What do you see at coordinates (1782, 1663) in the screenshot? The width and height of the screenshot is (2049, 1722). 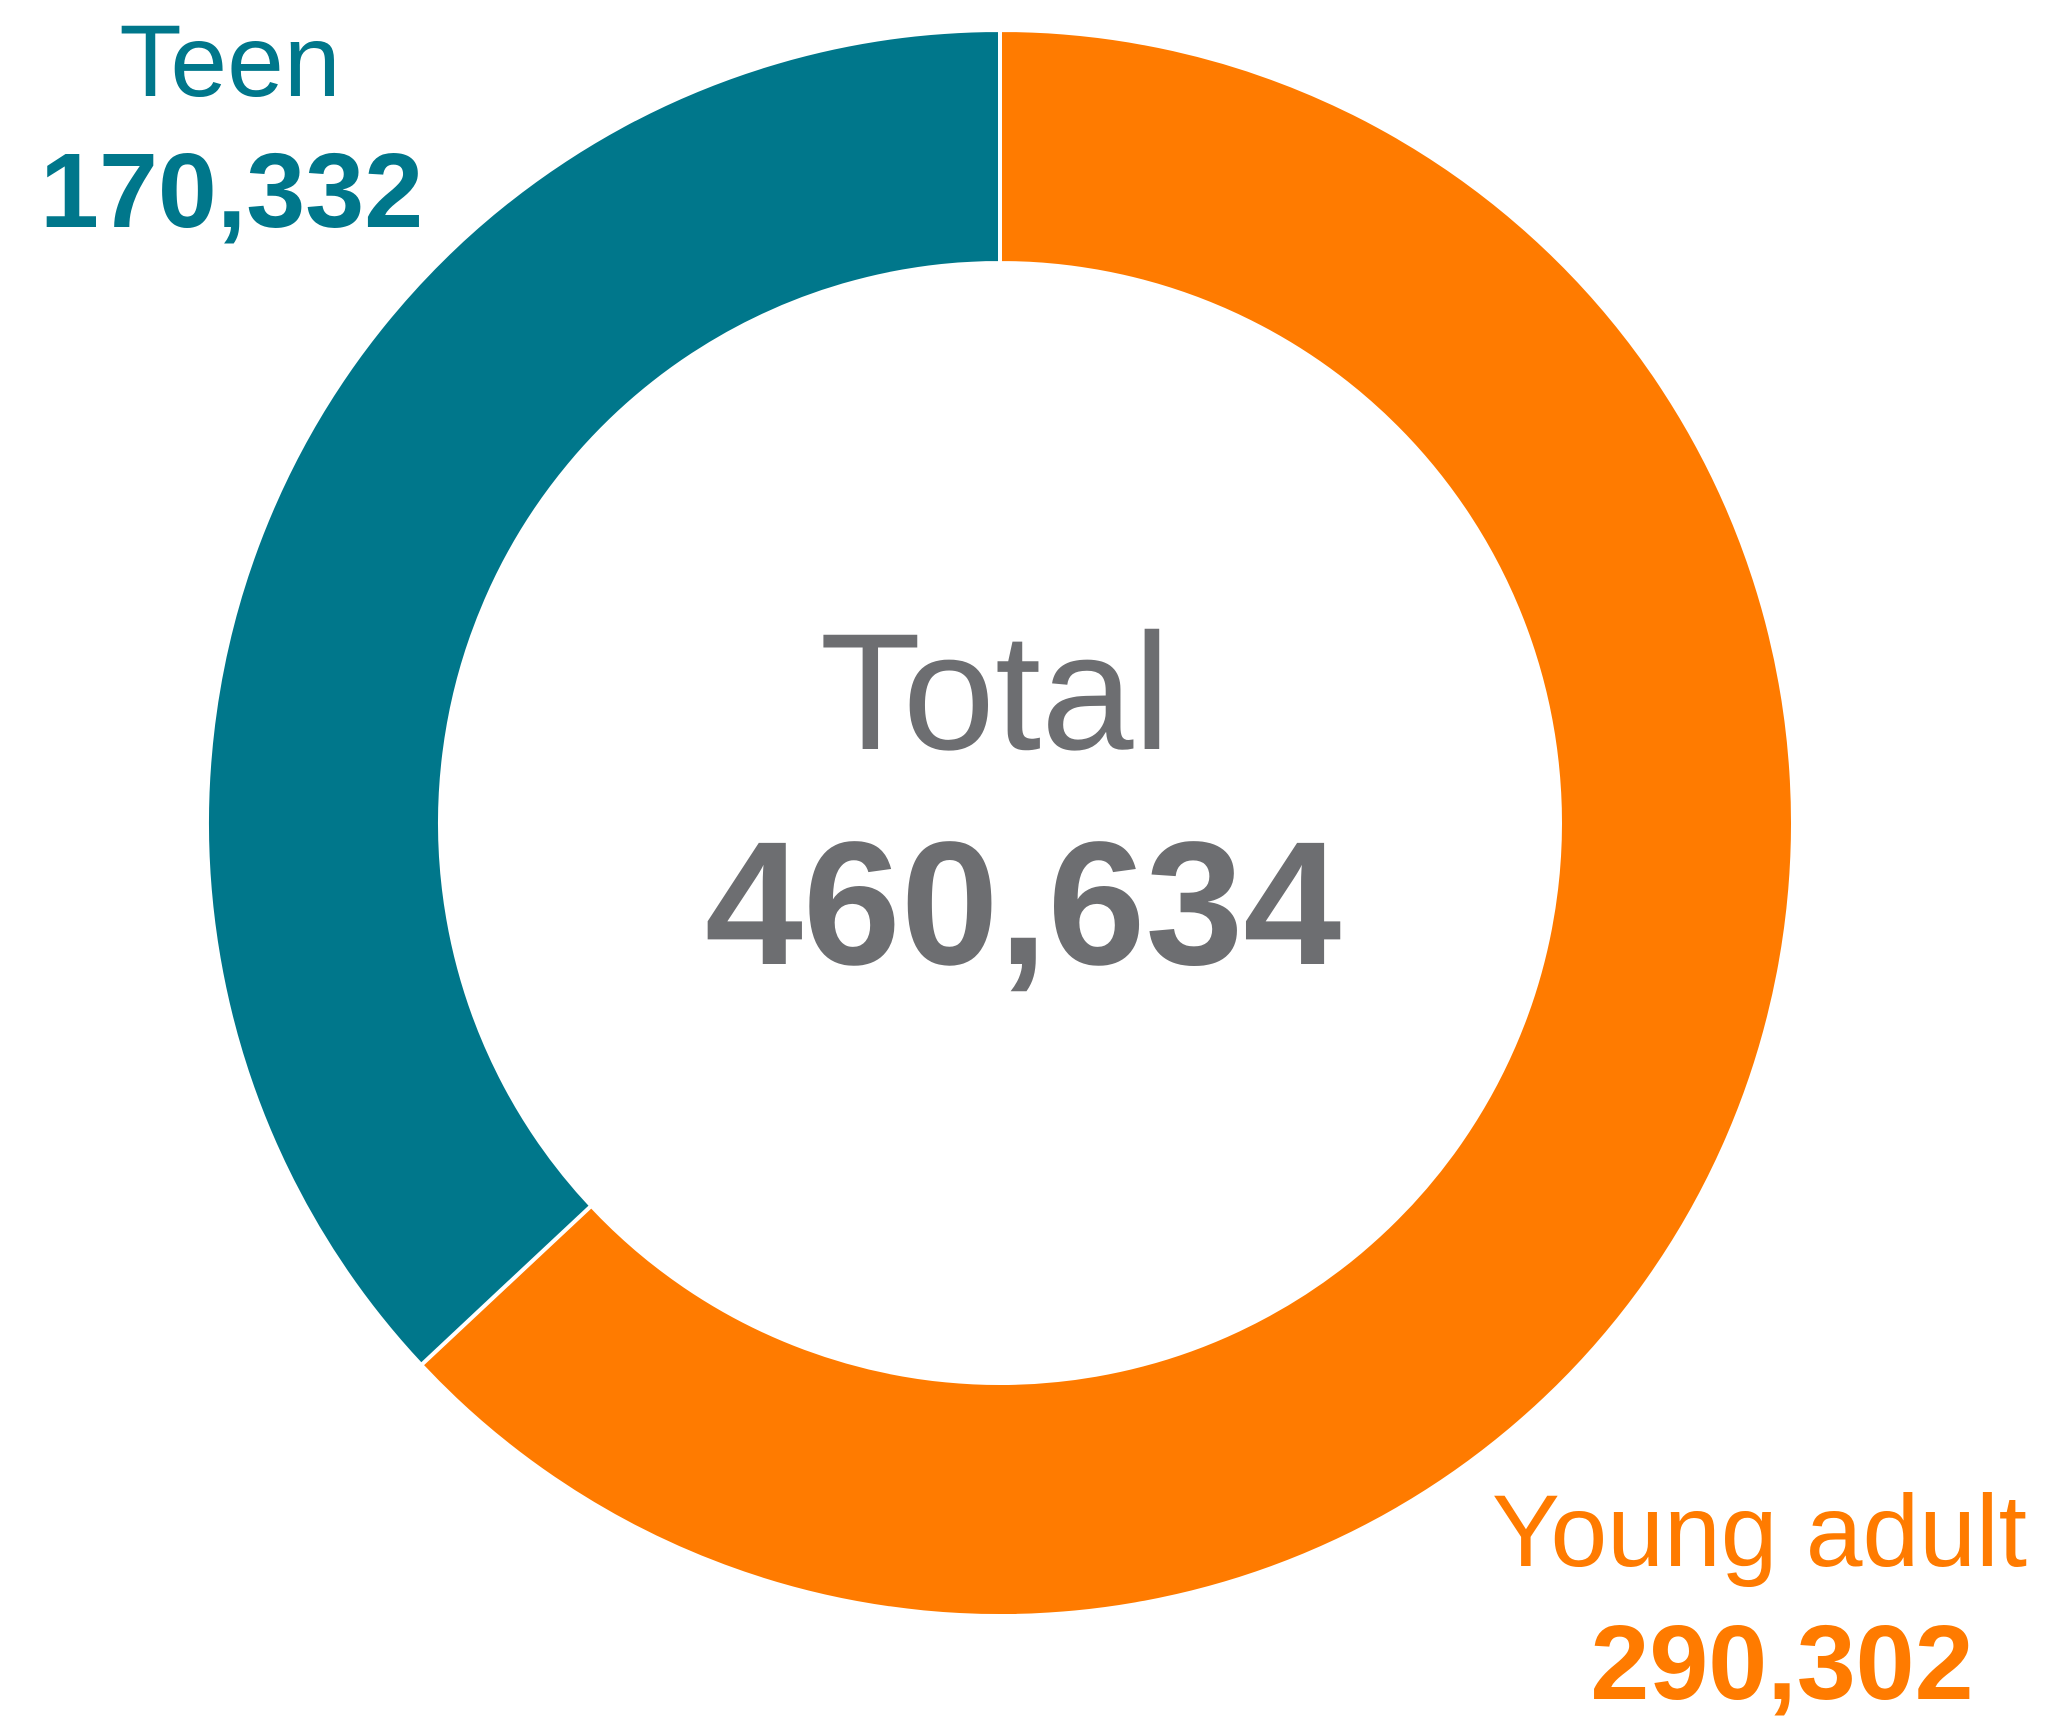 I see `young-adult-label-value: 290,302` at bounding box center [1782, 1663].